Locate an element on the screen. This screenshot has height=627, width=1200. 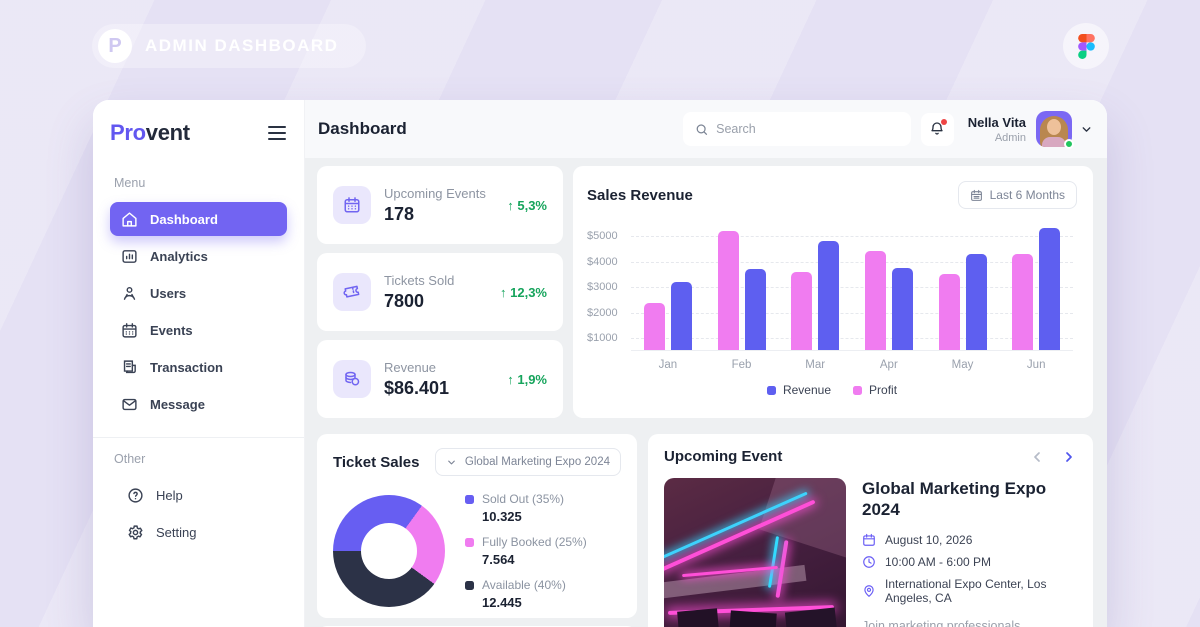
bar-revenue-may is located at coordinates (976, 302).